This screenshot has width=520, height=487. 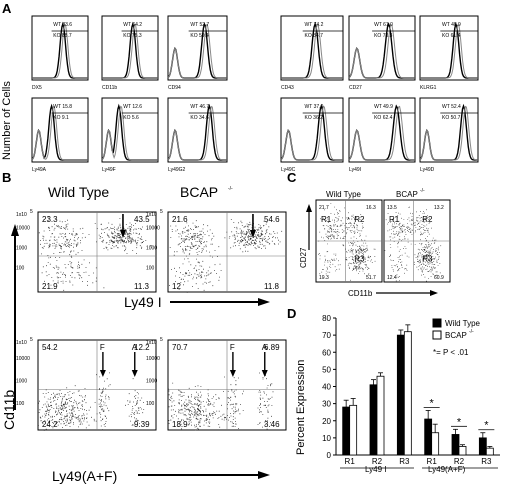 I want to click on histogram-wt-value: WT 52.4, so click(x=451, y=107).